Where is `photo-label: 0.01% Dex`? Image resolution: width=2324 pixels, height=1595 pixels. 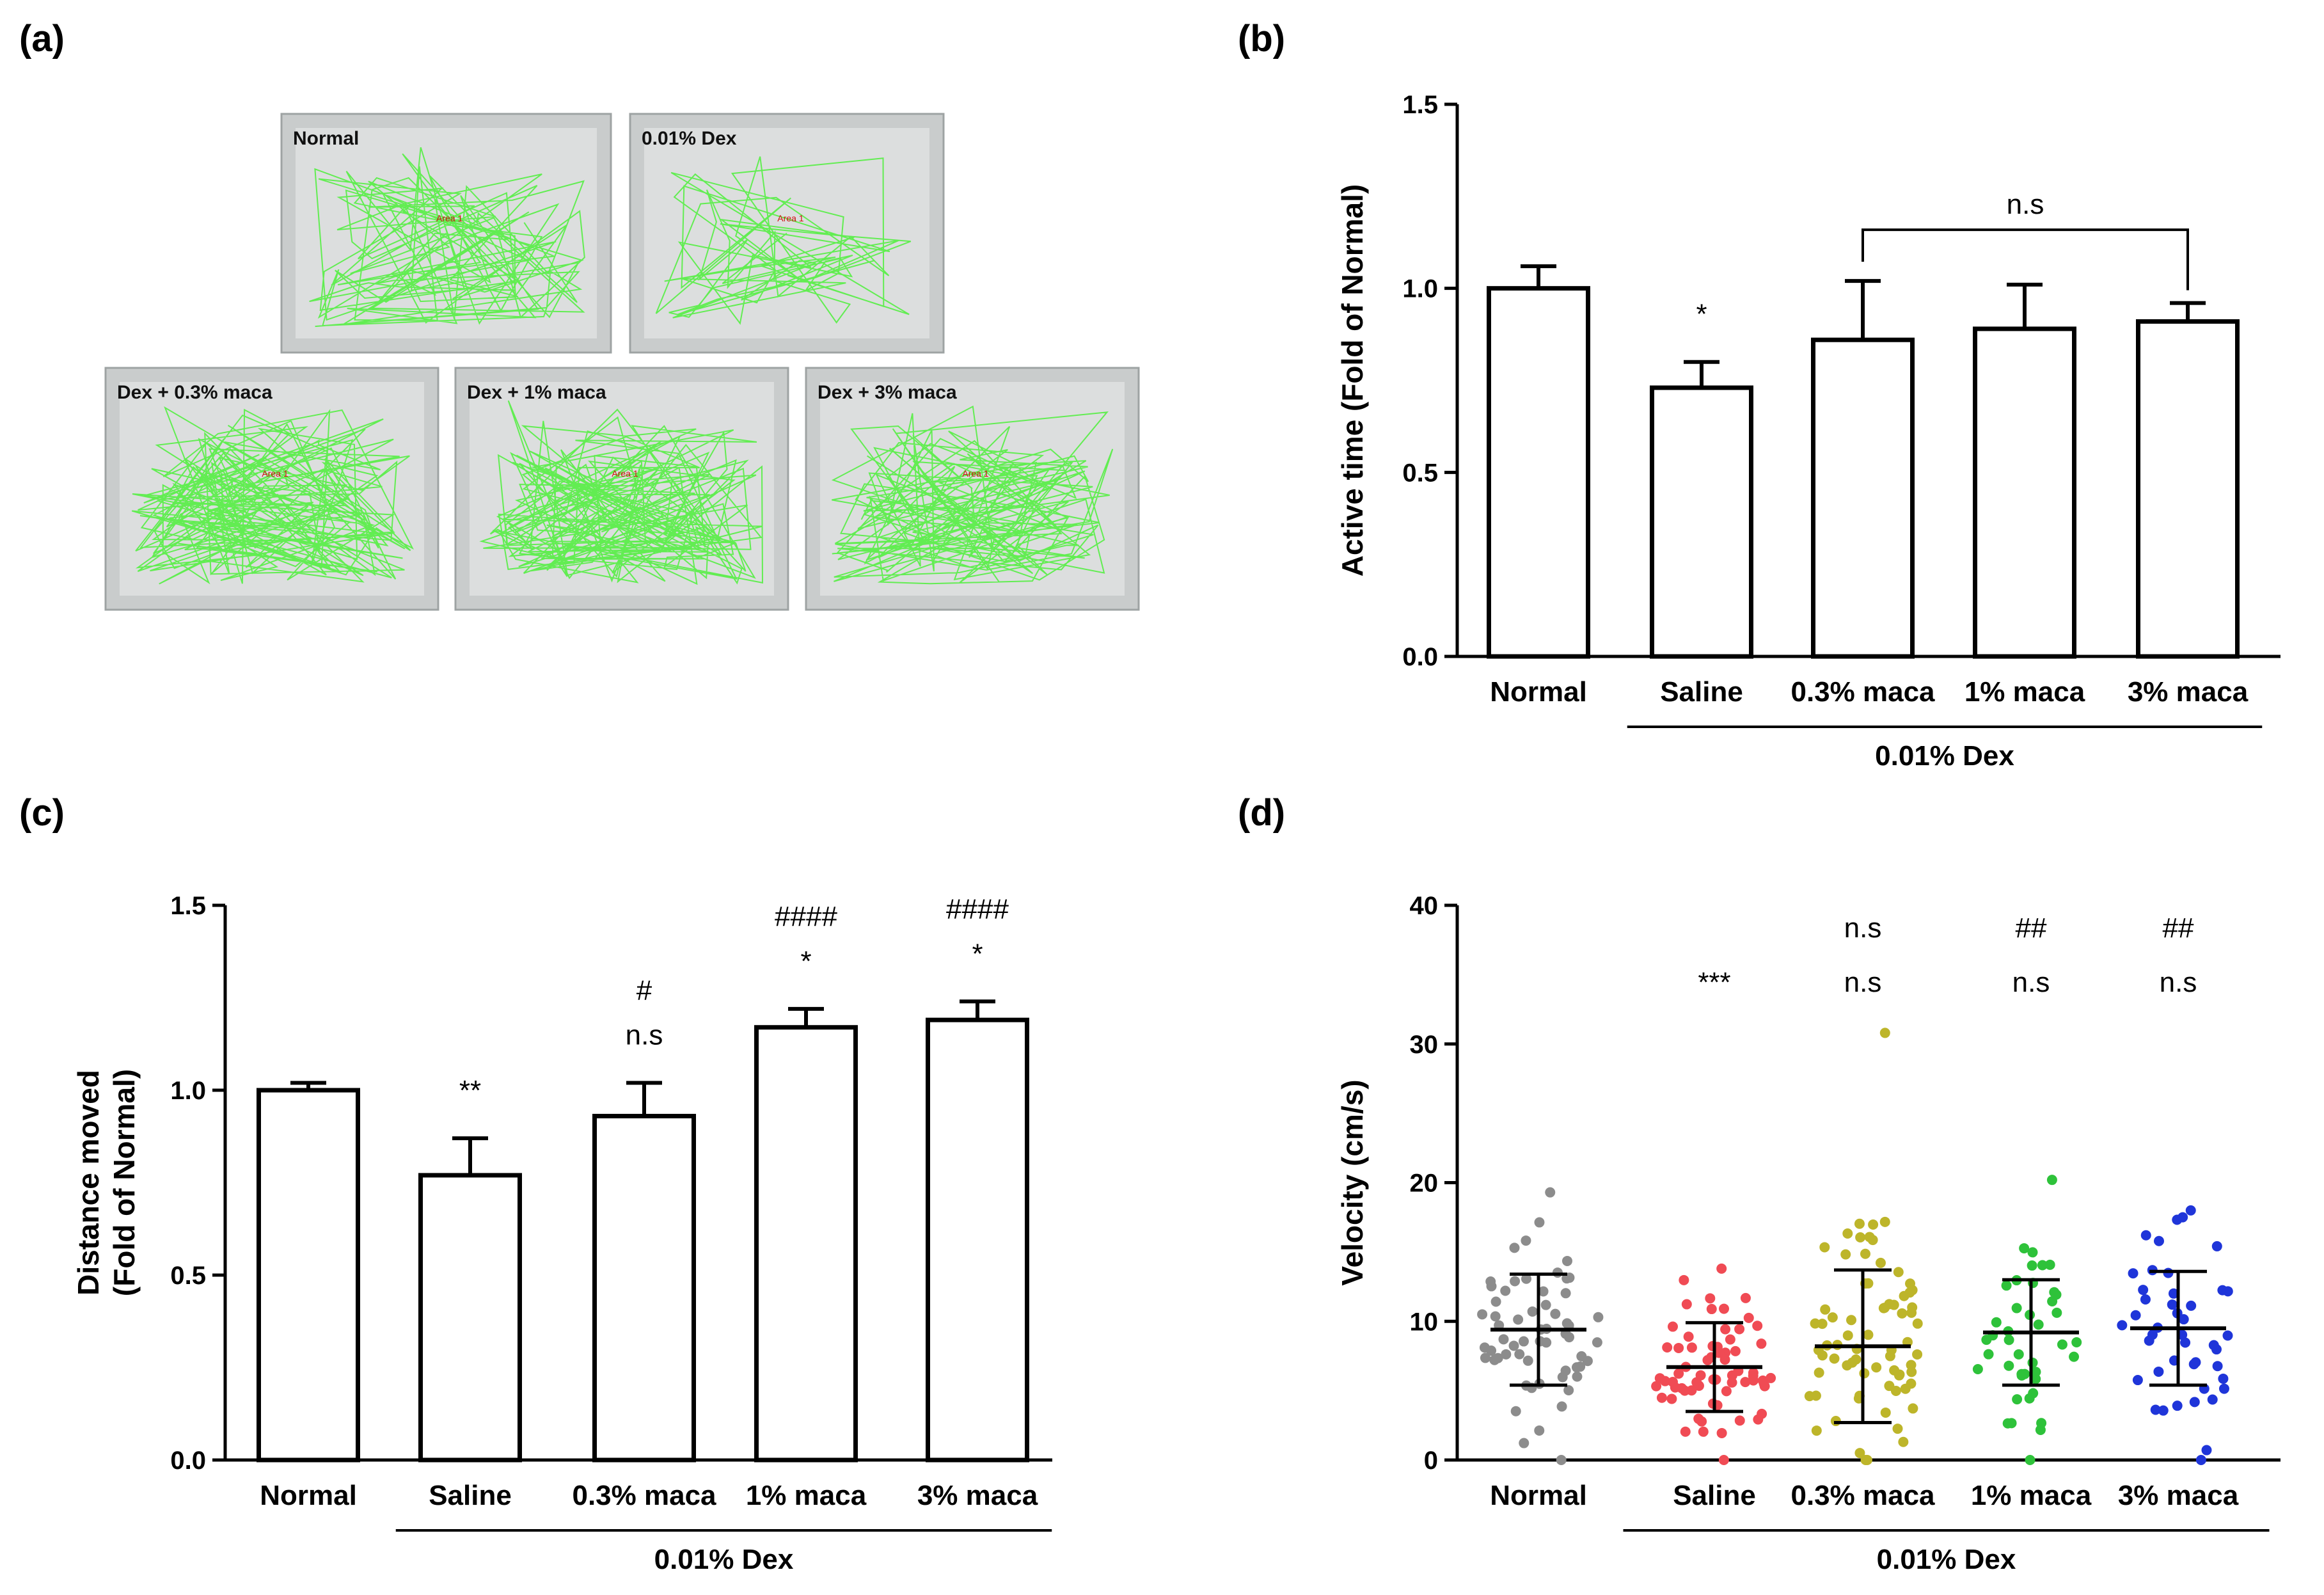
photo-label: 0.01% Dex is located at coordinates (689, 138).